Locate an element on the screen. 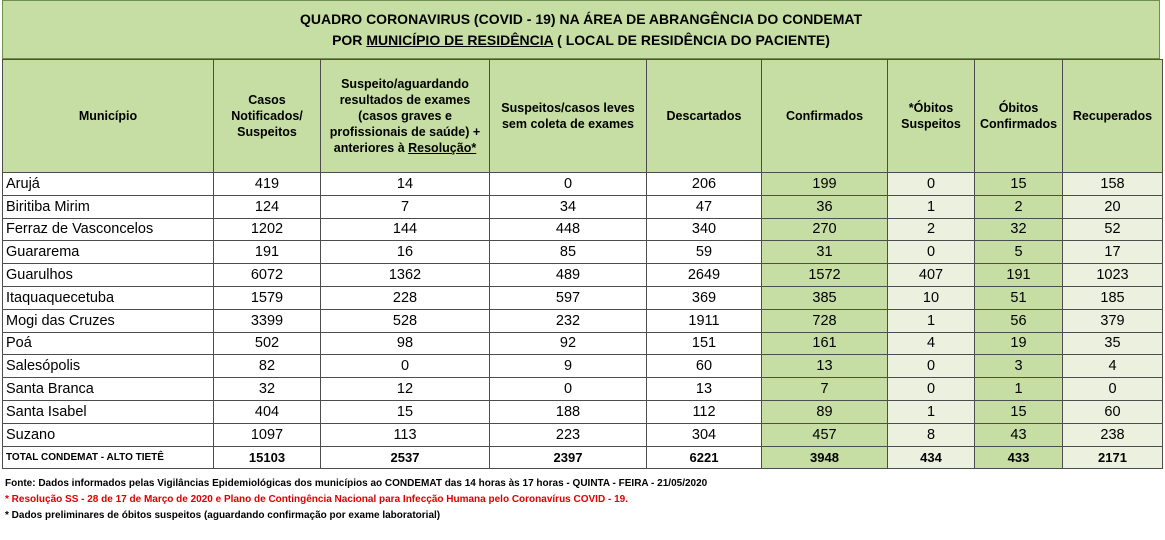 The width and height of the screenshot is (1165, 540). cell-susp: 1362 is located at coordinates (405, 275).